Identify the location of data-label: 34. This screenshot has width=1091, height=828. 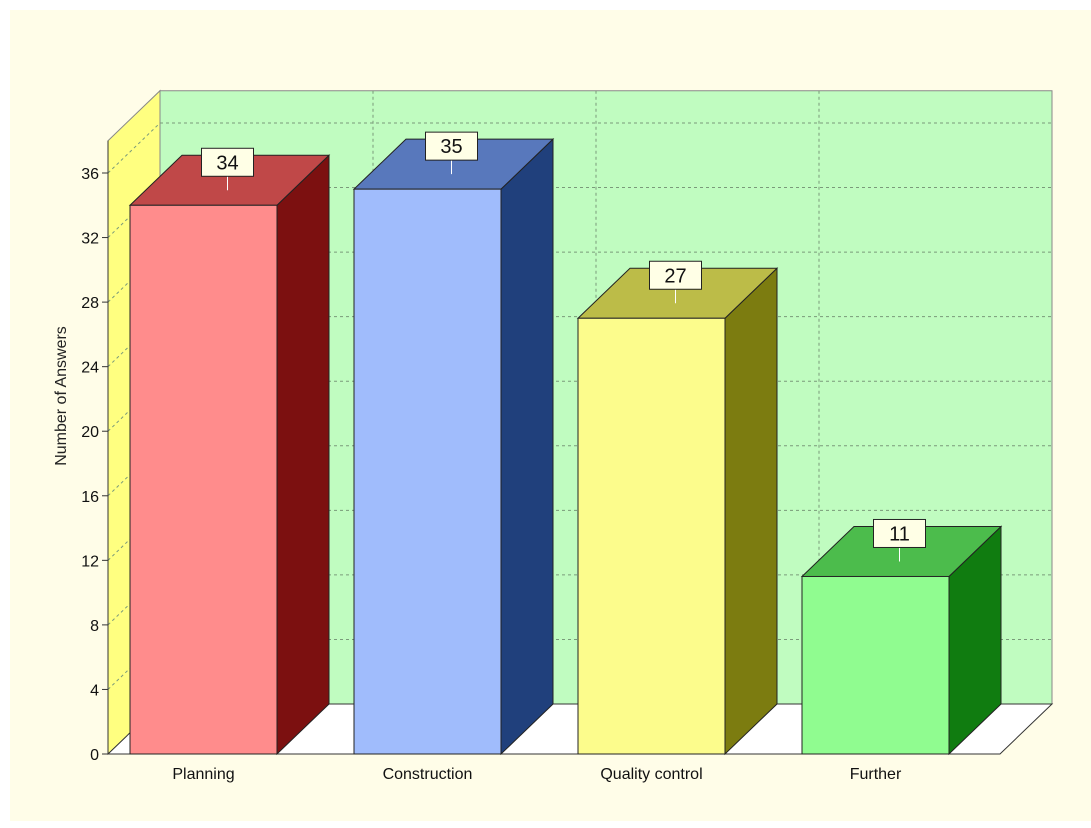
(227, 163).